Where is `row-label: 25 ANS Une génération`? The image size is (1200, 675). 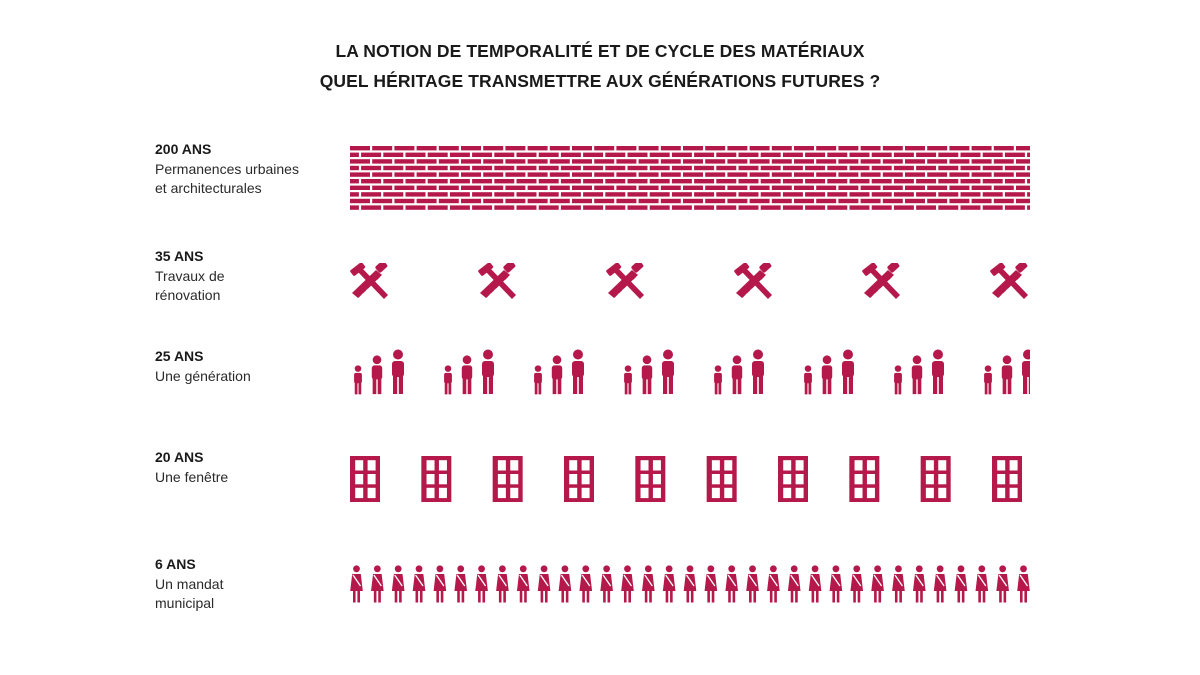
row-label: 25 ANS Une génération is located at coordinates (250, 366).